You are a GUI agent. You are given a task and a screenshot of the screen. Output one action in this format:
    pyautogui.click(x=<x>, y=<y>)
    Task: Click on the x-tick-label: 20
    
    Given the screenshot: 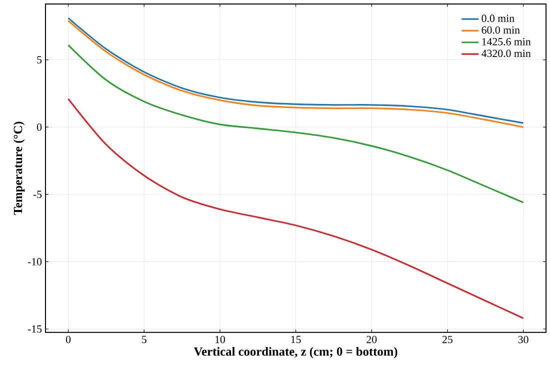 What is the action you would take?
    pyautogui.click(x=371, y=340)
    